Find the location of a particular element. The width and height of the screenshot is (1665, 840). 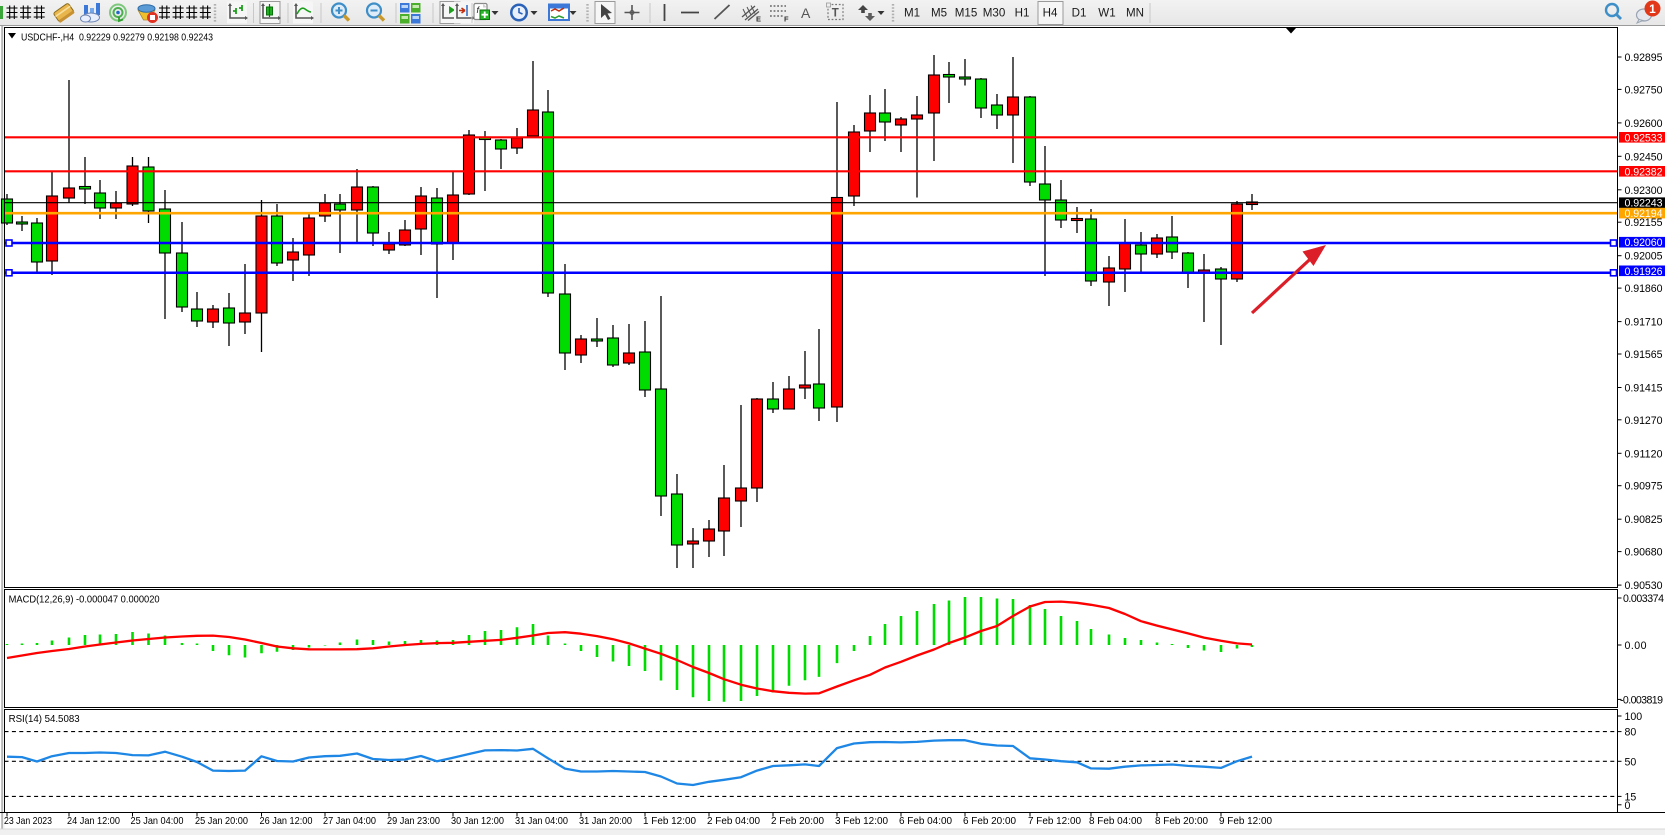

svg-text: 0.91270 is located at coordinates (1644, 421).